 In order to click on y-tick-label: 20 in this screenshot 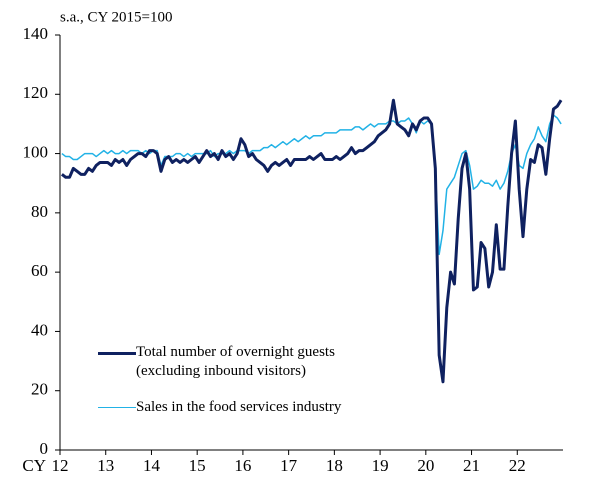, I will do `click(39, 389)`.